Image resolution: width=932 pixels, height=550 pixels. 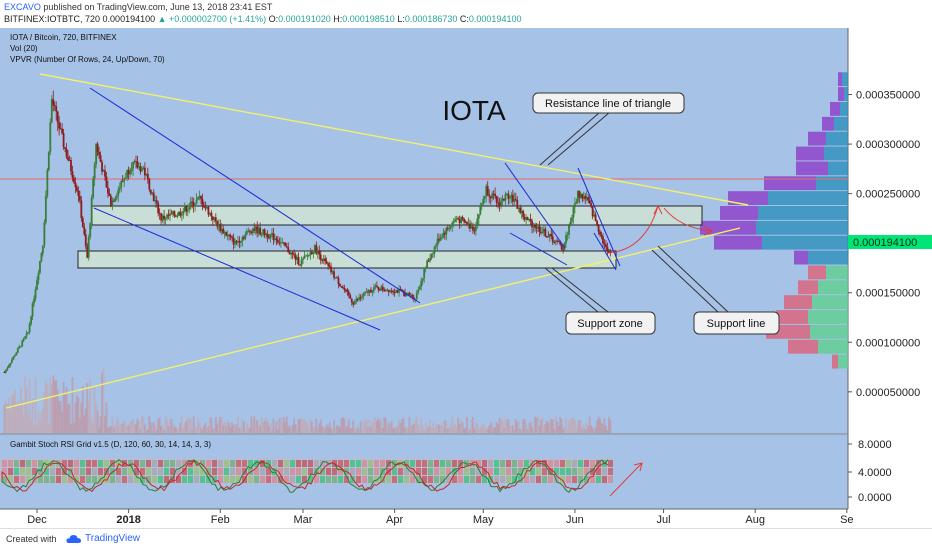 I want to click on footer: Created with TradingView, so click(x=466, y=539).